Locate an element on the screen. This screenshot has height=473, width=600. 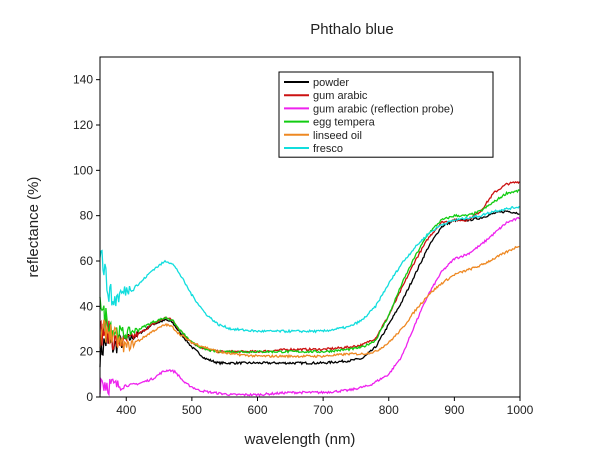
y-tick-label: 0 is located at coordinates (89, 397).